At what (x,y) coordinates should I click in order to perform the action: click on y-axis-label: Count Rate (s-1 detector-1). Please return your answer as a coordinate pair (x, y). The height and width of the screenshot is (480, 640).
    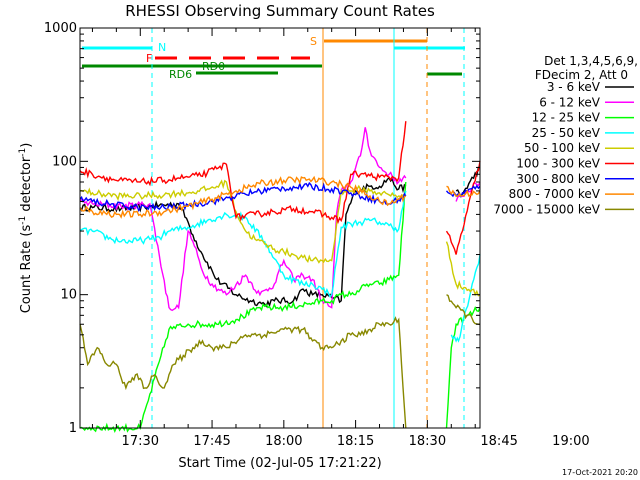
    Looking at the image, I should click on (26, 228).